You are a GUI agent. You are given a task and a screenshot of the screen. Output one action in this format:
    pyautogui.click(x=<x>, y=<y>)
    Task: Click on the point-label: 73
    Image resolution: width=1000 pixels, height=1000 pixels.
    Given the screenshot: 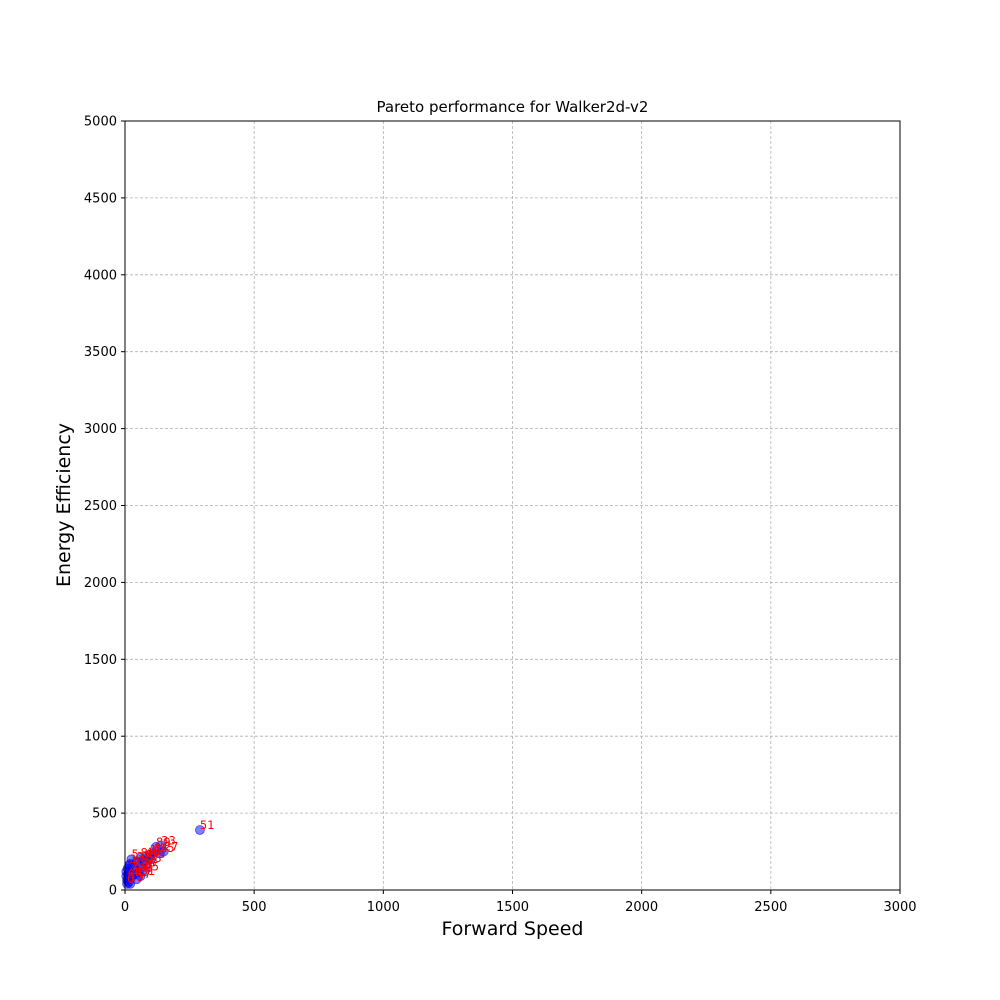 What is the action you would take?
    pyautogui.click(x=158, y=854)
    